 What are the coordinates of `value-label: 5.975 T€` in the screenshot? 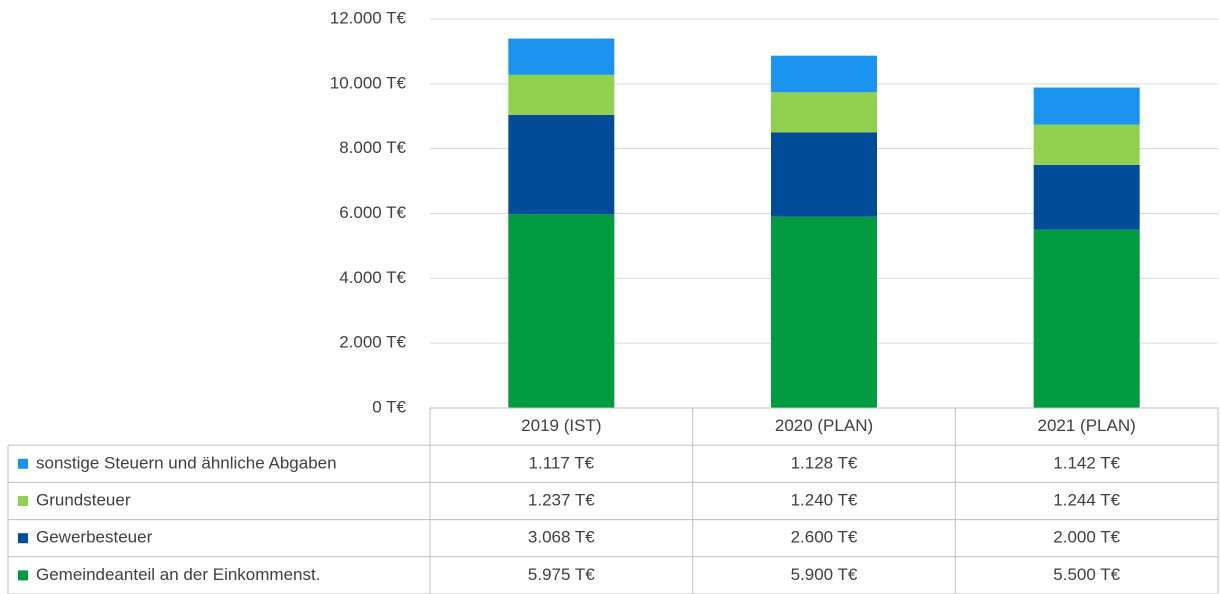 It's located at (561, 574).